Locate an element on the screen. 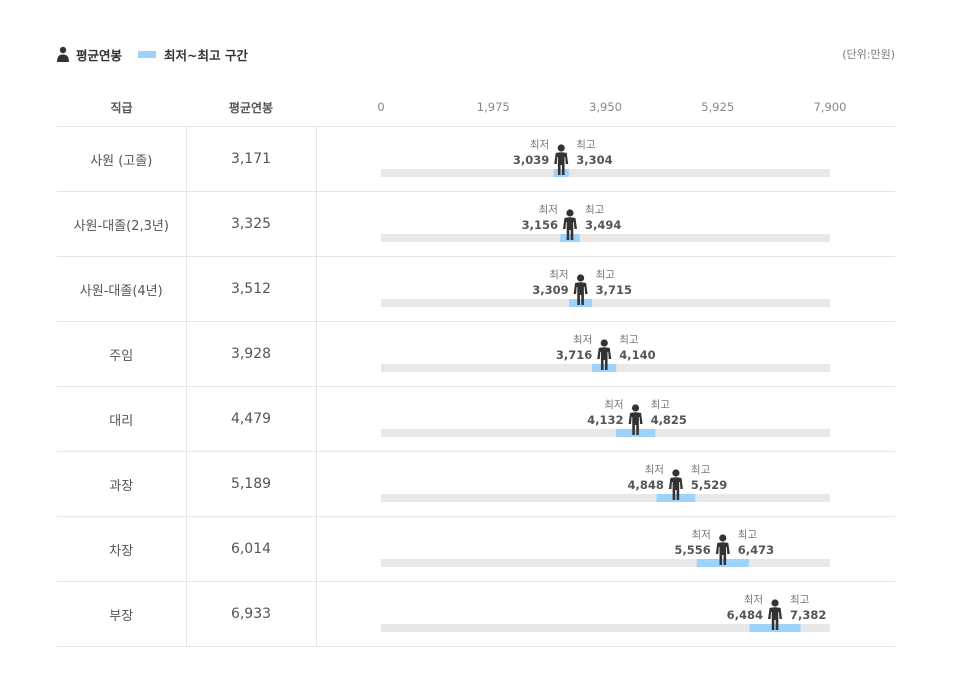 Image resolution: width=953 pixels, height=695 pixels. table-header-row: 직급 평균연봉 0 1,975 3,950 5,925 7,900 is located at coordinates (476, 107).